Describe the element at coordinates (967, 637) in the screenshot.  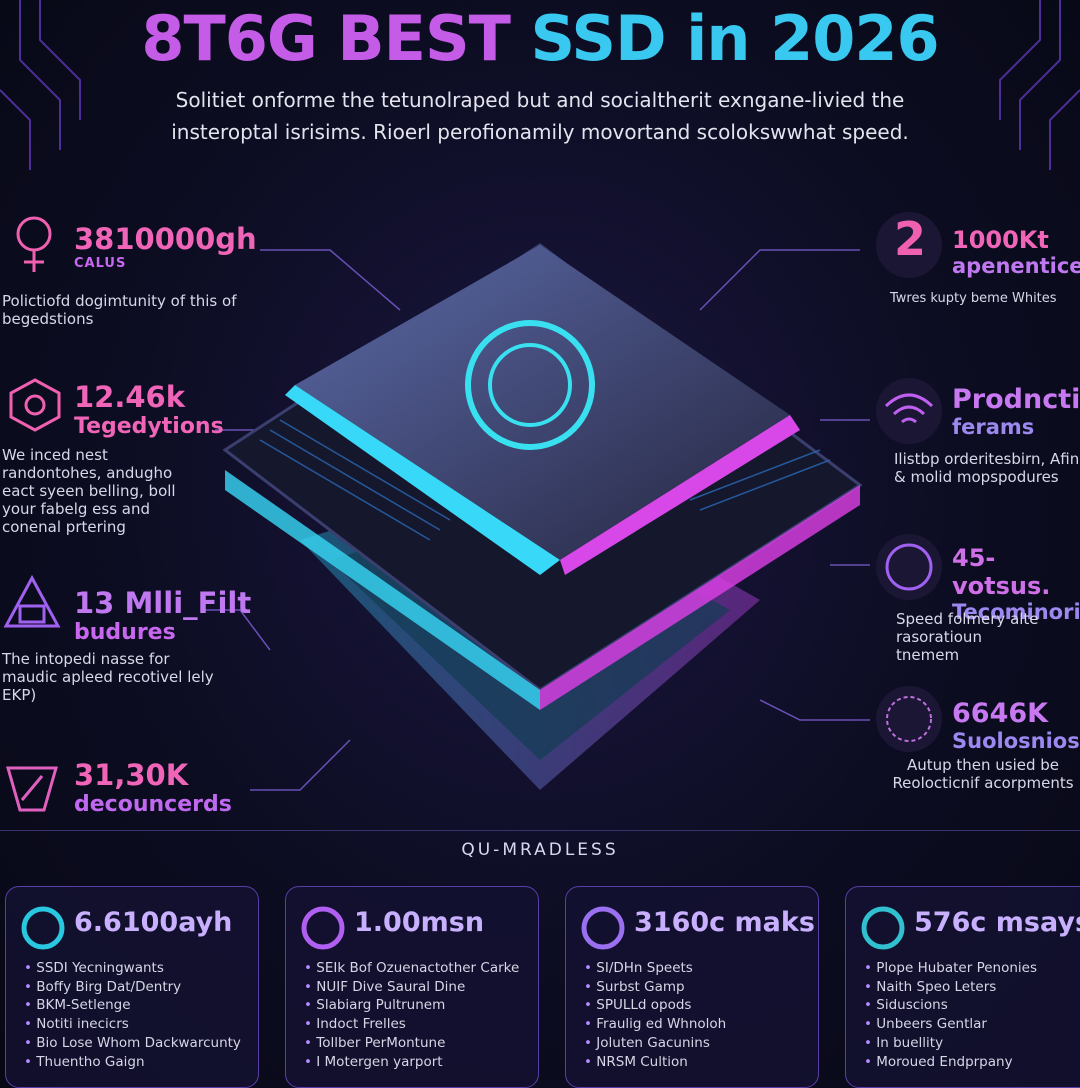
I see `stat-description: Speed folmery alte rasoratioun tnemem` at that location.